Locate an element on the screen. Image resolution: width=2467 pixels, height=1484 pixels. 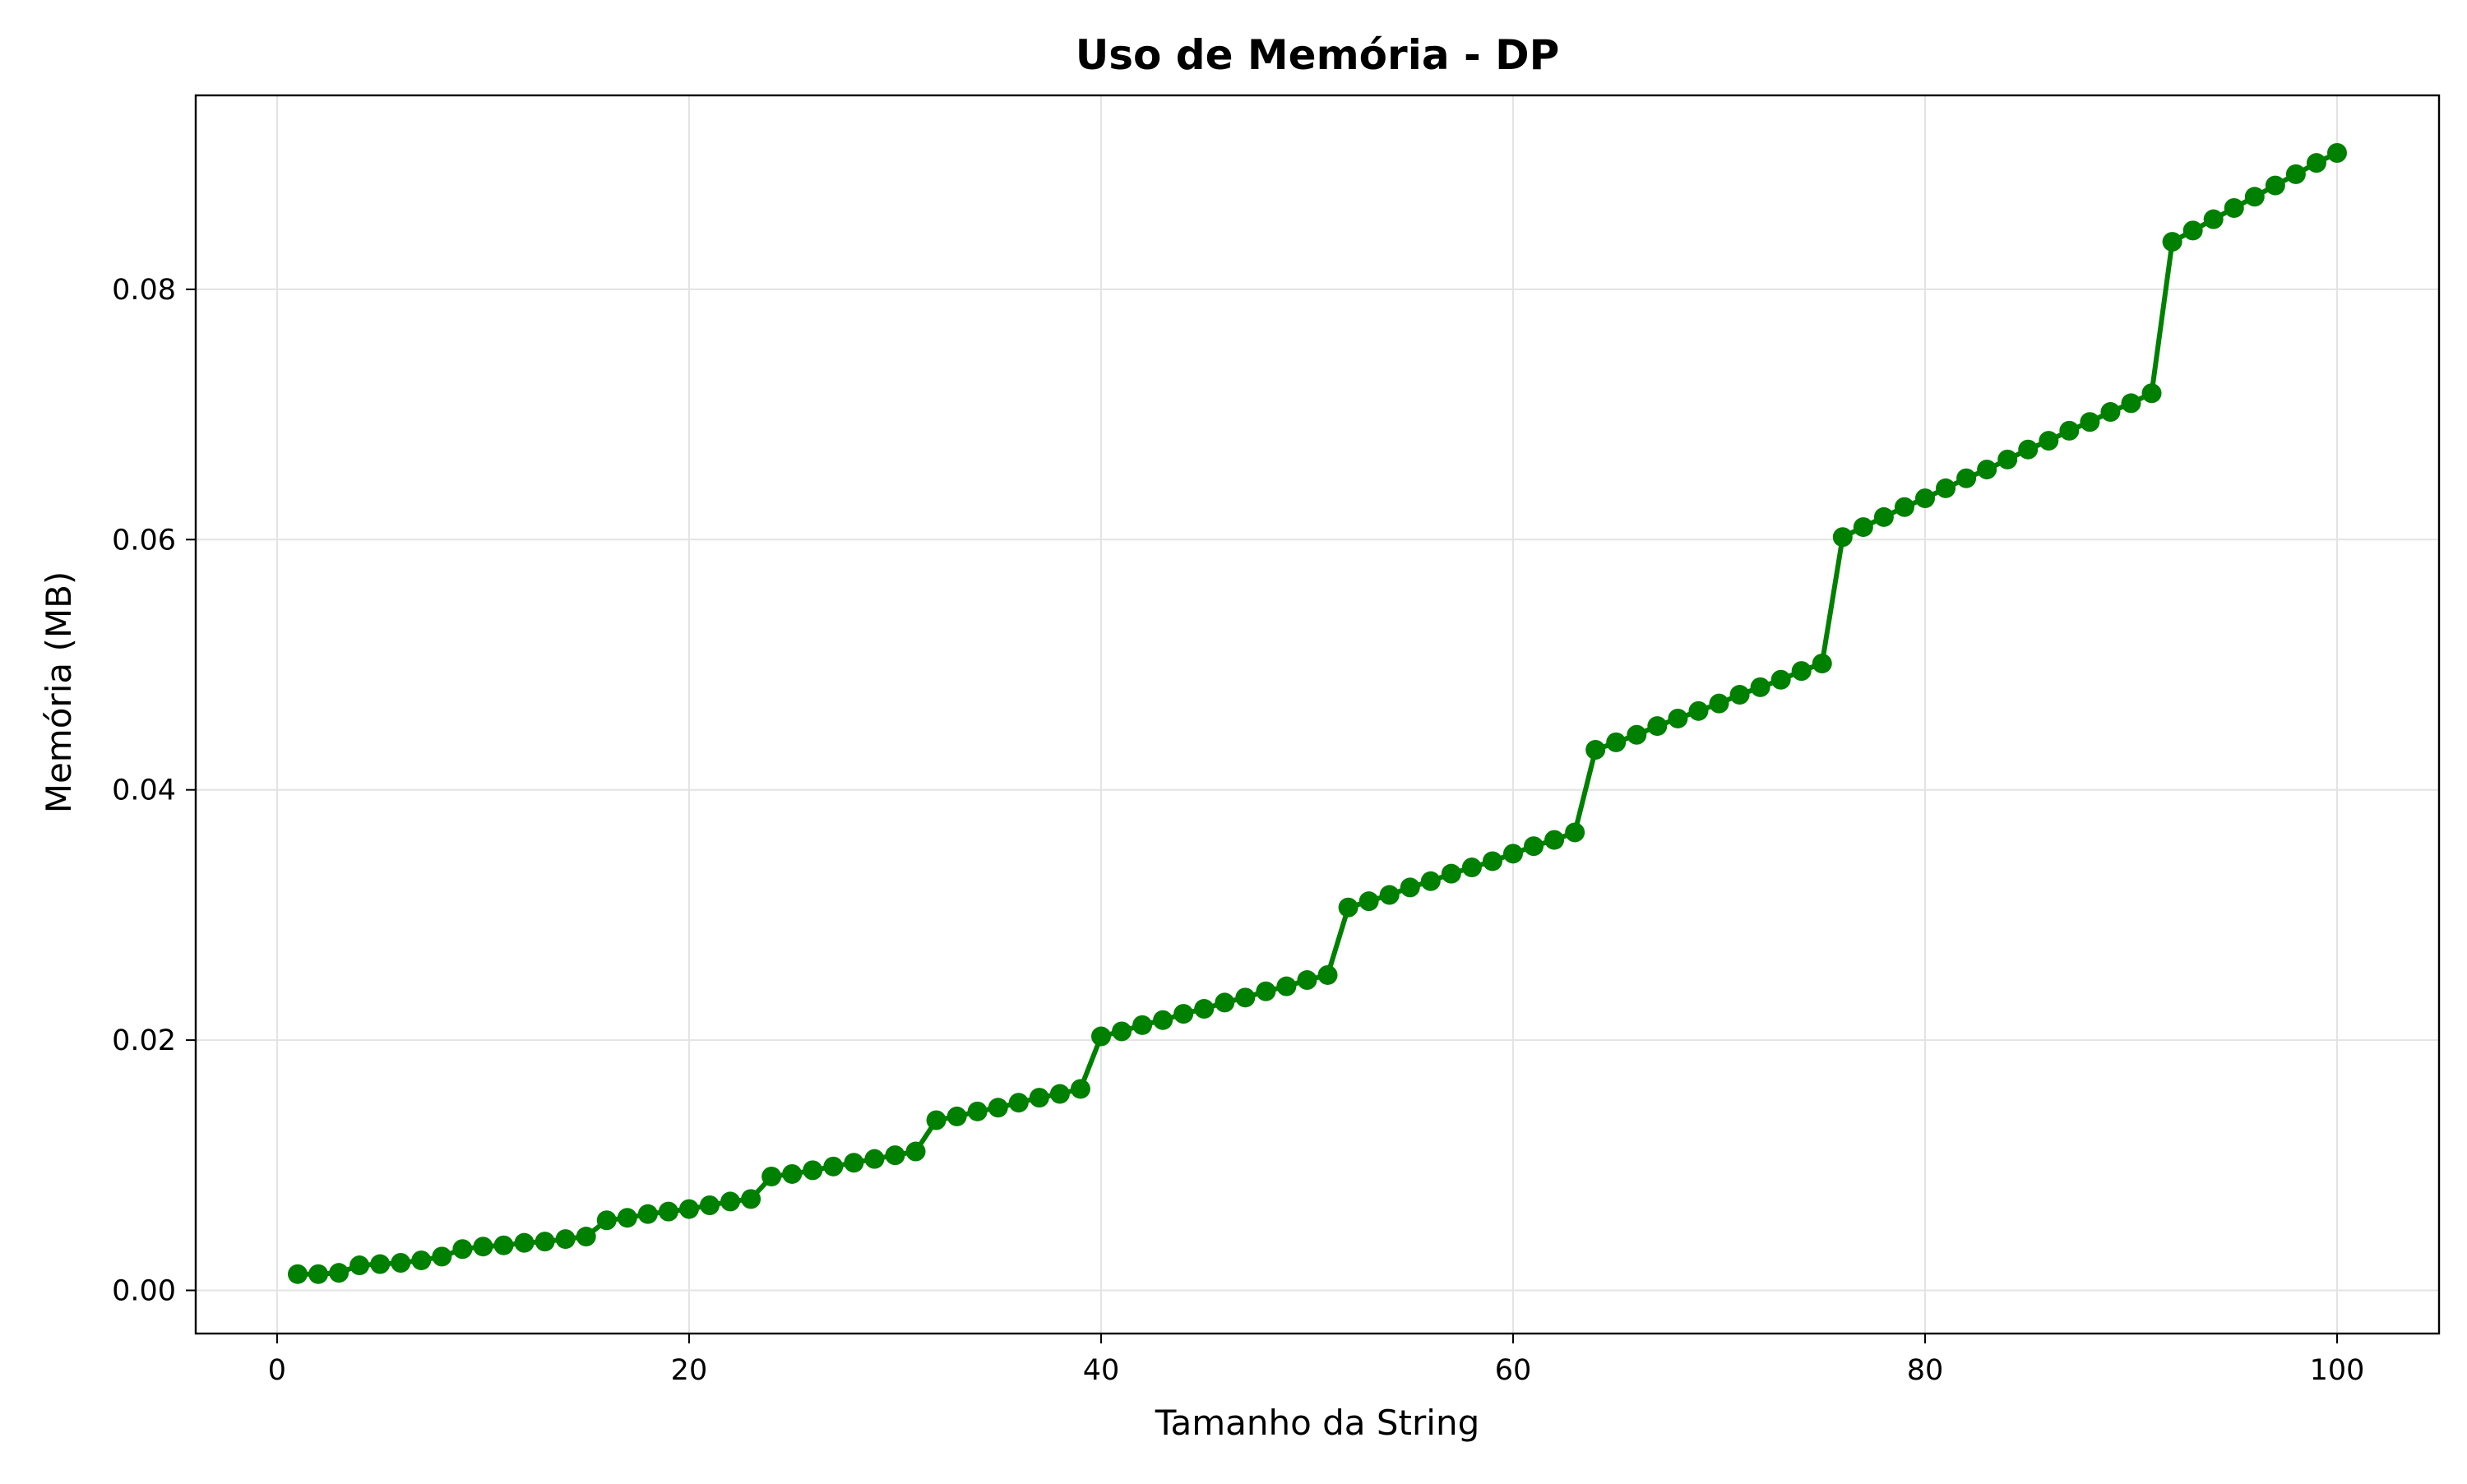
y-tick-label: 0.08 is located at coordinates (144, 290).